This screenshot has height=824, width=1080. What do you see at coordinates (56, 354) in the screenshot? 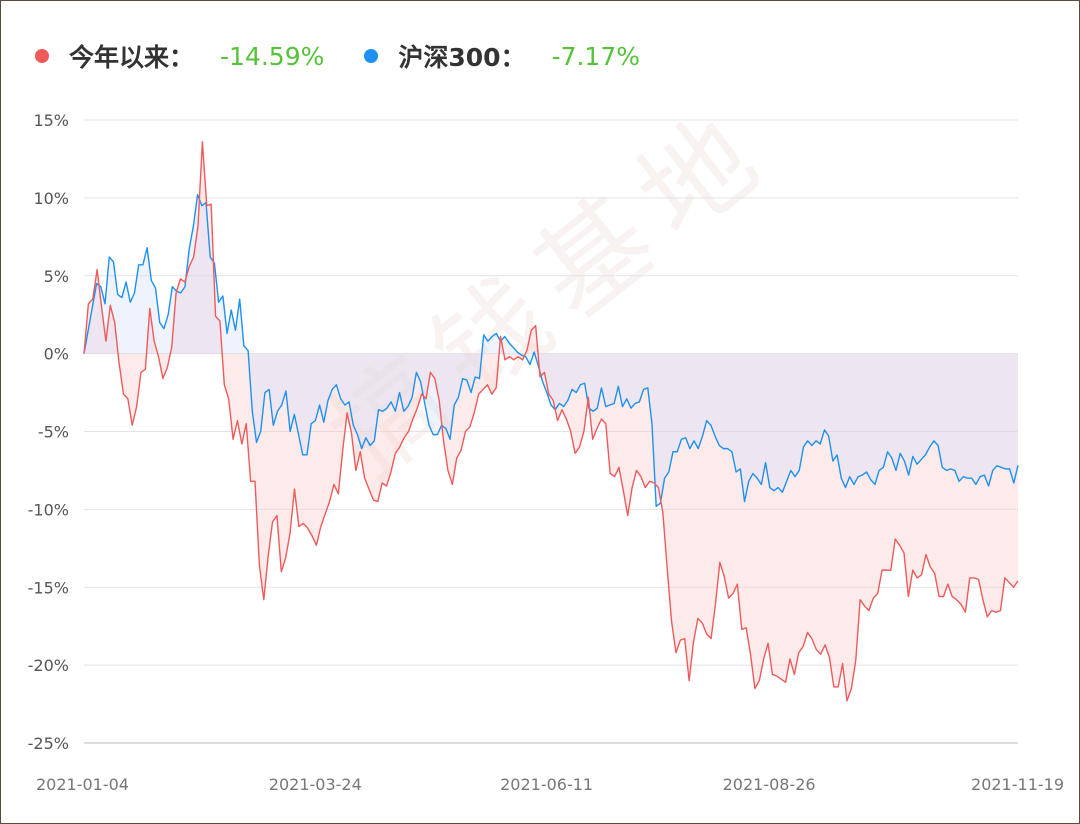
I see `y-tick-label: 0%` at bounding box center [56, 354].